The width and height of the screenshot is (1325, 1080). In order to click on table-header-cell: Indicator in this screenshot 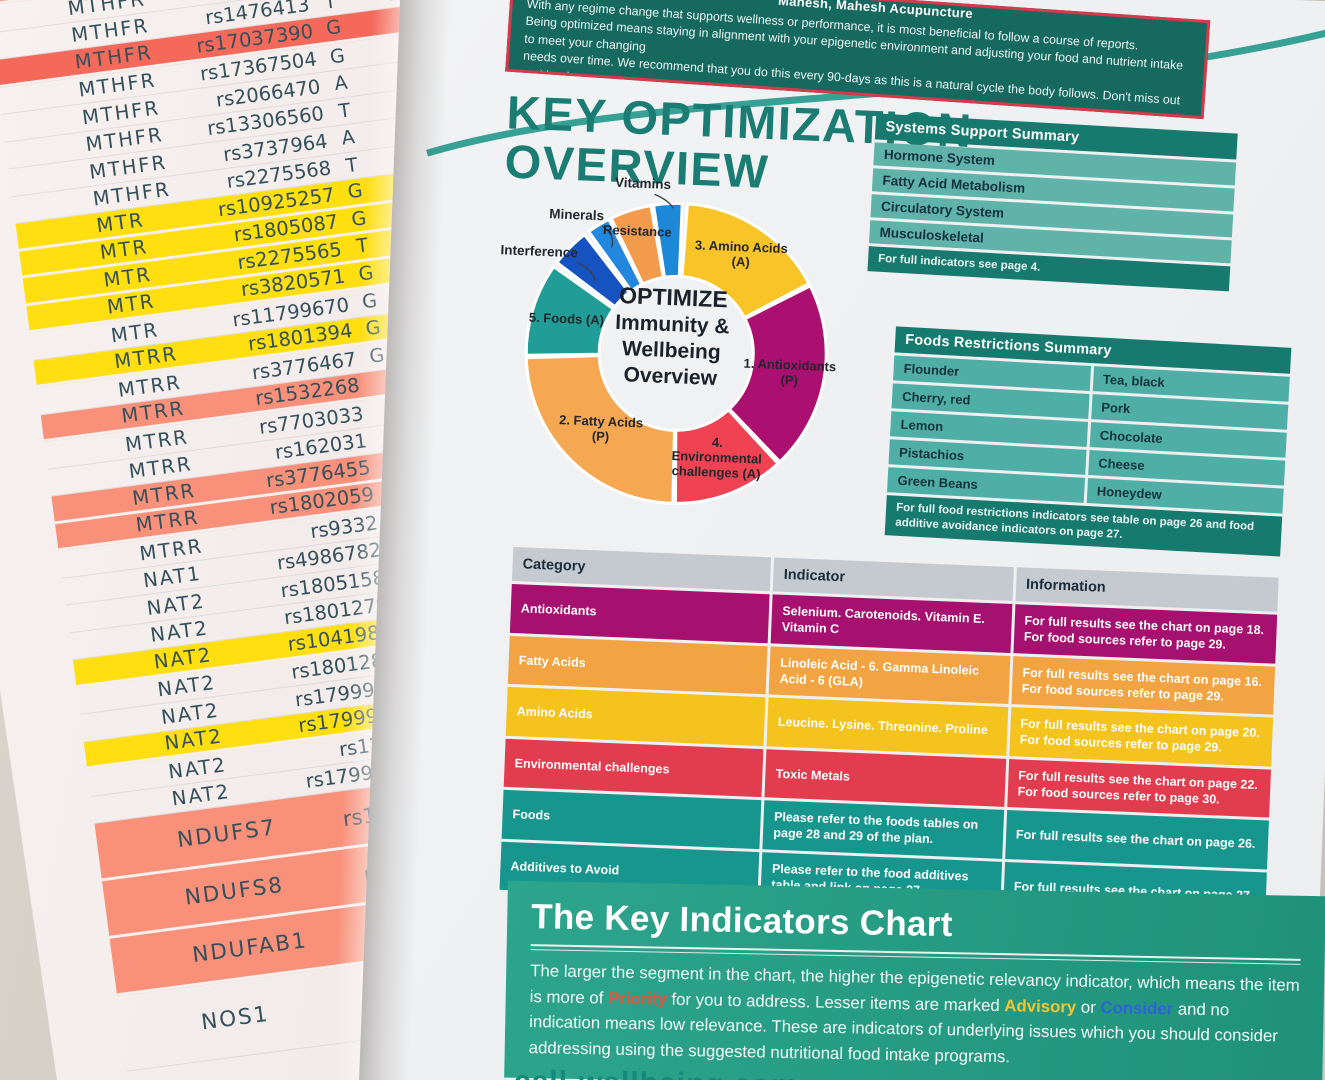, I will do `click(893, 579)`.